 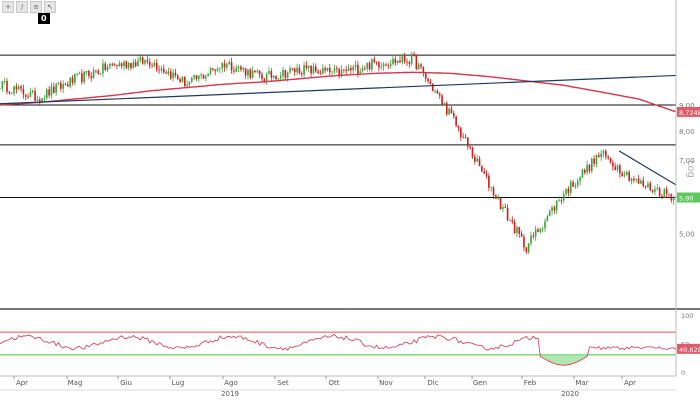 What do you see at coordinates (22, 383) in the screenshot?
I see `month-label: Apr` at bounding box center [22, 383].